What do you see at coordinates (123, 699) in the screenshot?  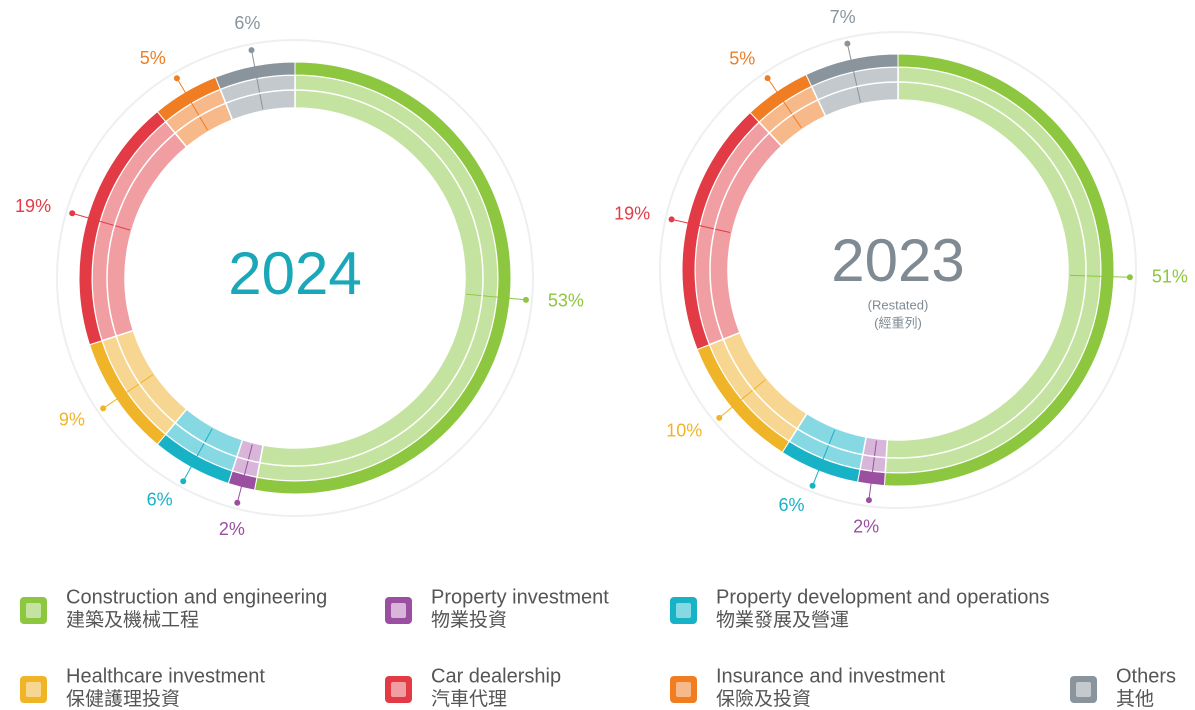 I see `legend-label-zh: 保健護理投資` at bounding box center [123, 699].